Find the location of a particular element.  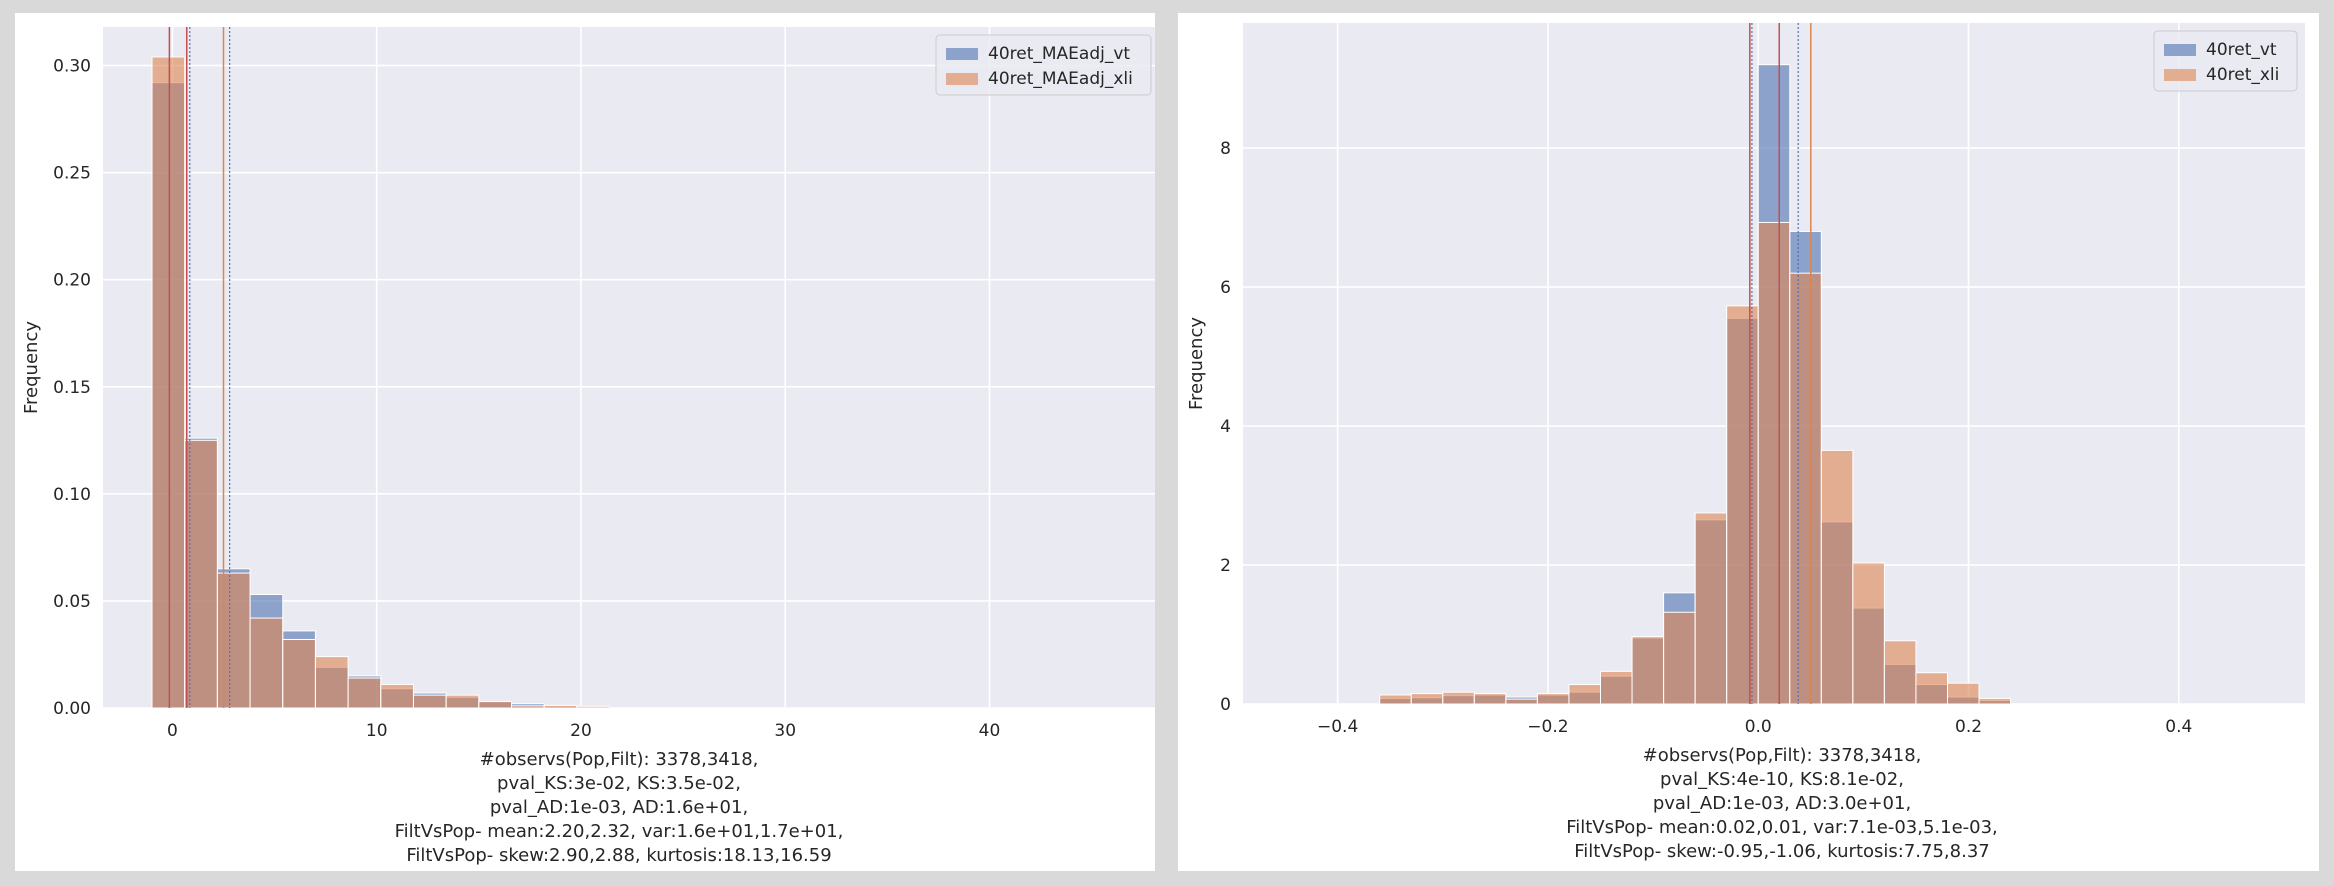

y-tick-label: 0.10 is located at coordinates (72, 495).